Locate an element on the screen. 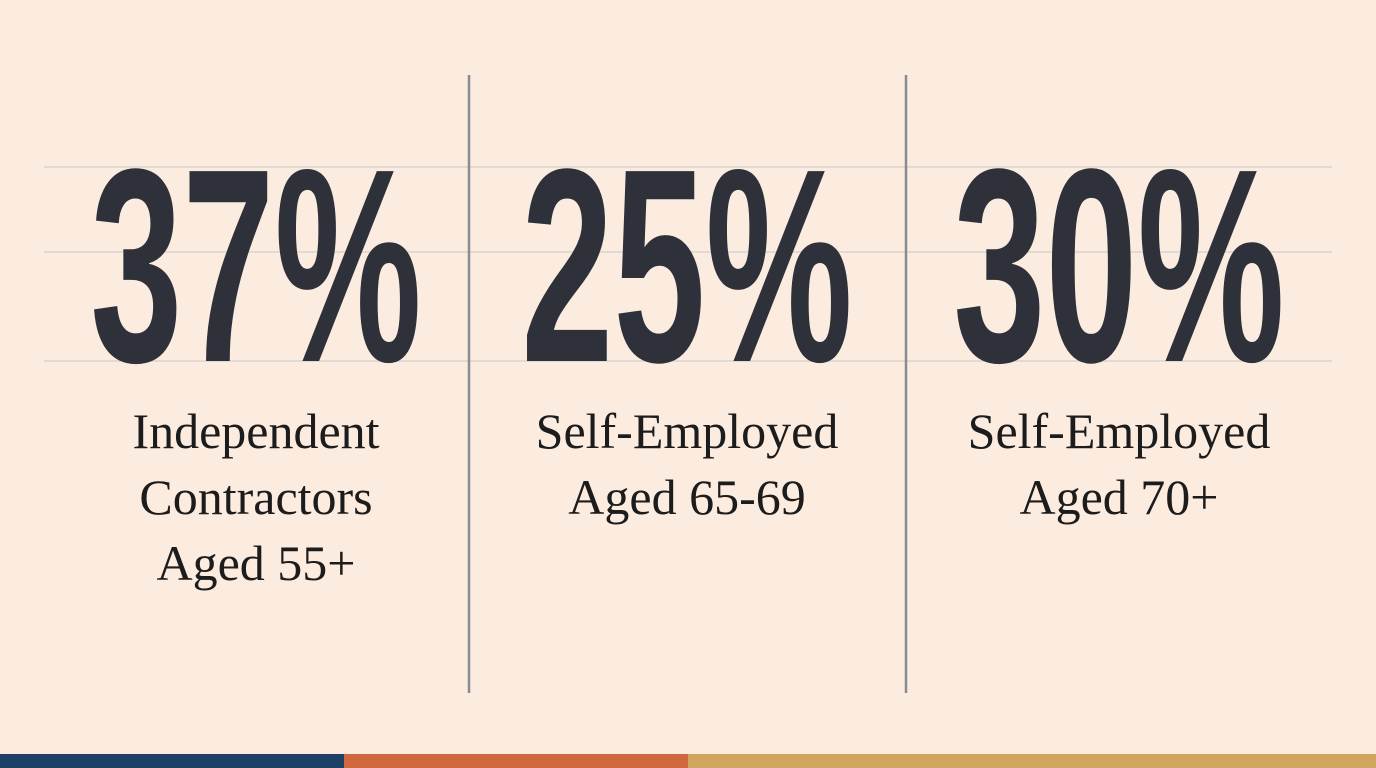 This screenshot has height=768, width=1376. stat-label: Aged 65-69 is located at coordinates (686, 497).